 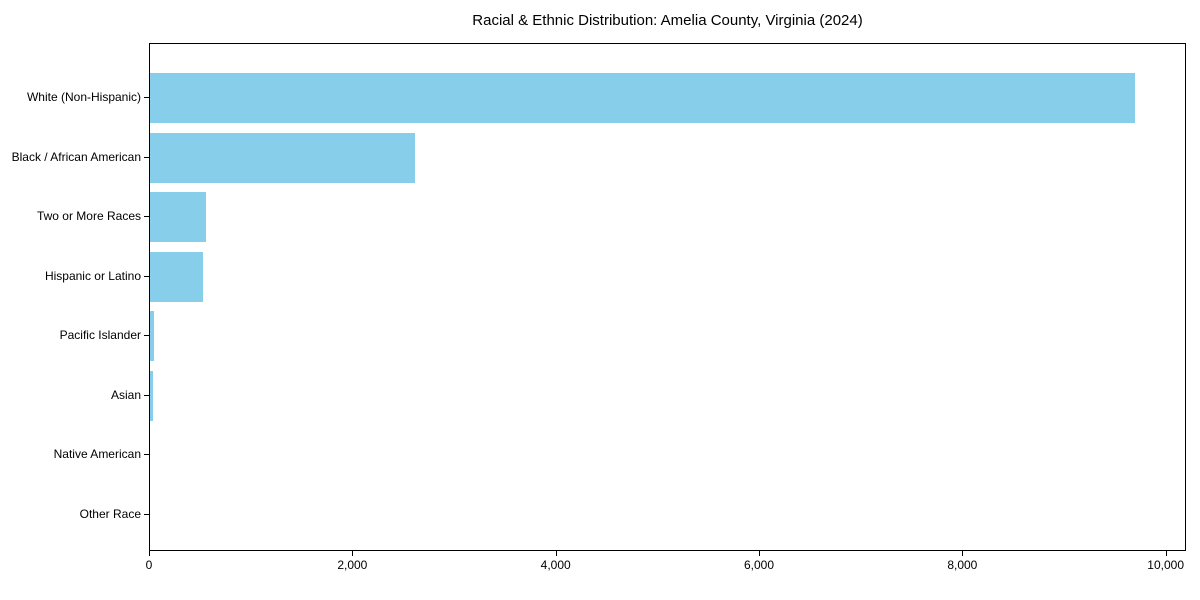 What do you see at coordinates (97, 454) in the screenshot?
I see `y-tick-label: Native American` at bounding box center [97, 454].